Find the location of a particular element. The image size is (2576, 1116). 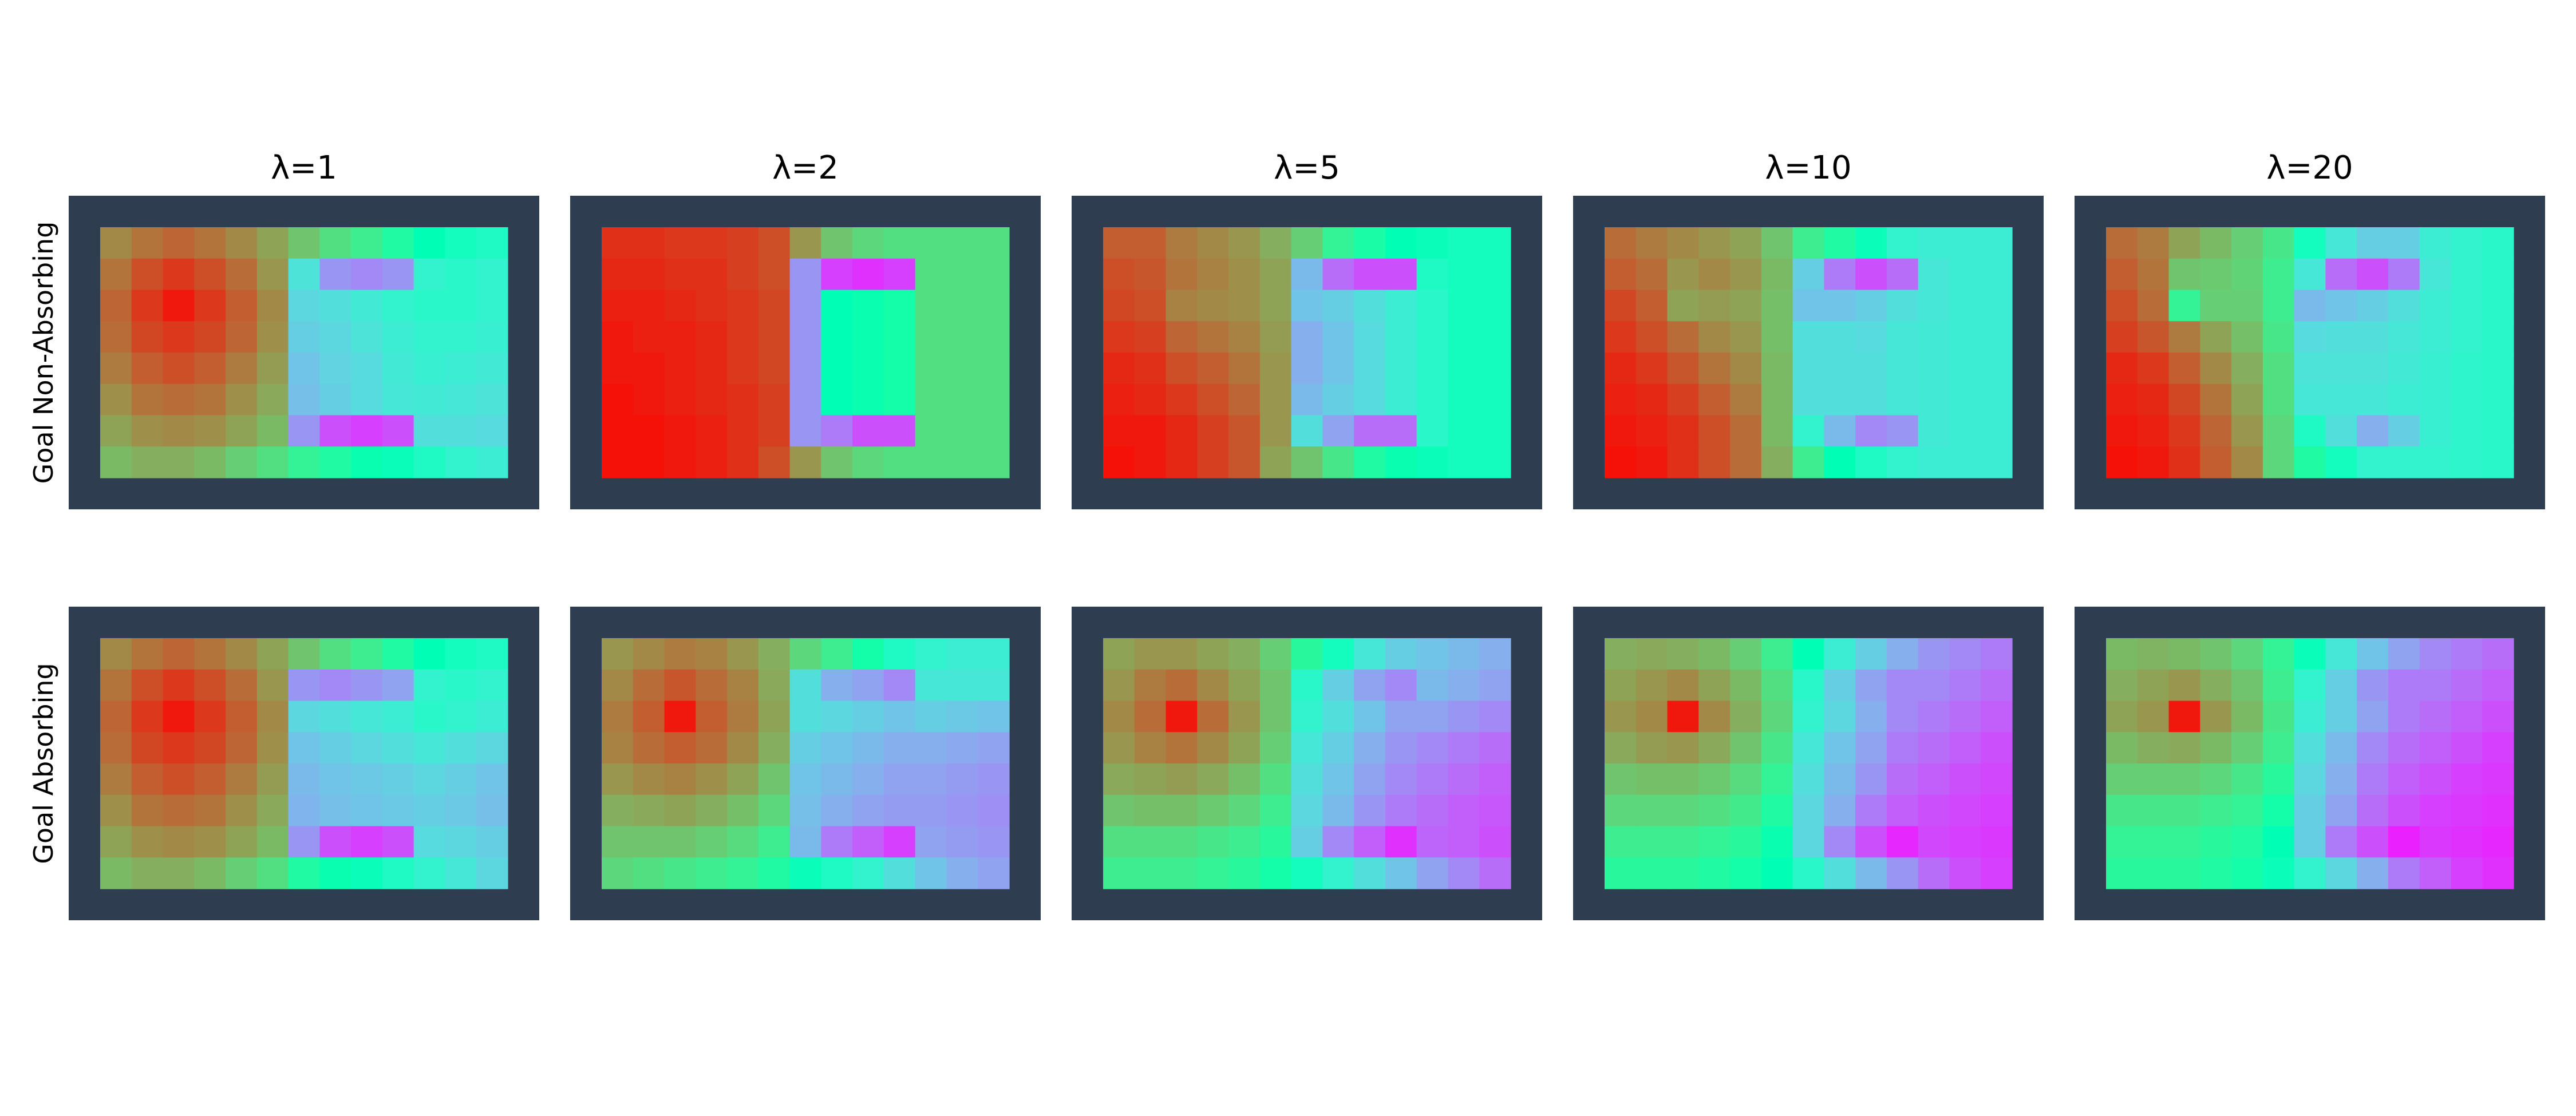

row-label-1: Goal Non-Absorbing is located at coordinates (43, 352).